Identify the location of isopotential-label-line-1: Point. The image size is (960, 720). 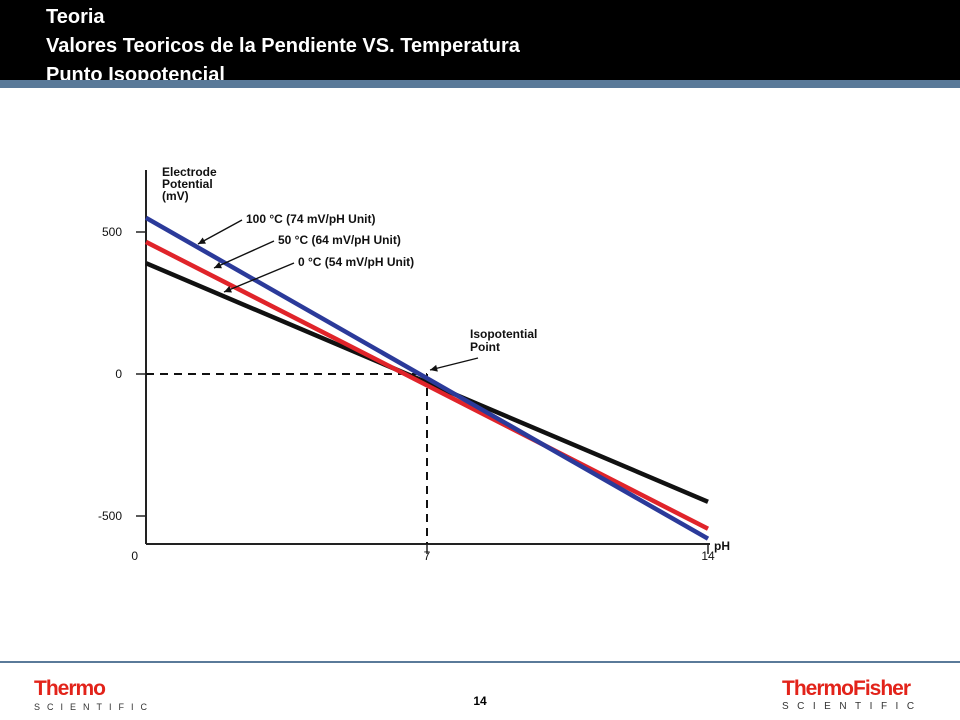
(485, 347).